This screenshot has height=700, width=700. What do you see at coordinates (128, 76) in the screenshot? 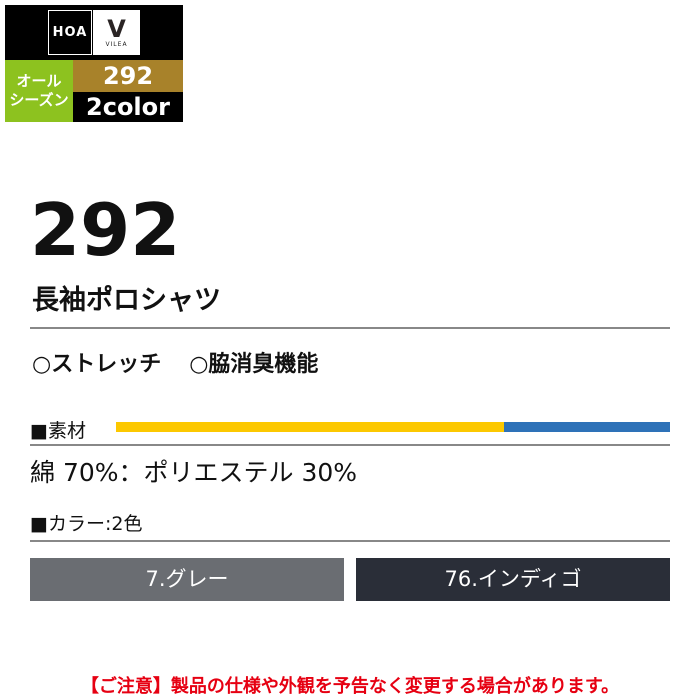
I see `model-badge: 292` at bounding box center [128, 76].